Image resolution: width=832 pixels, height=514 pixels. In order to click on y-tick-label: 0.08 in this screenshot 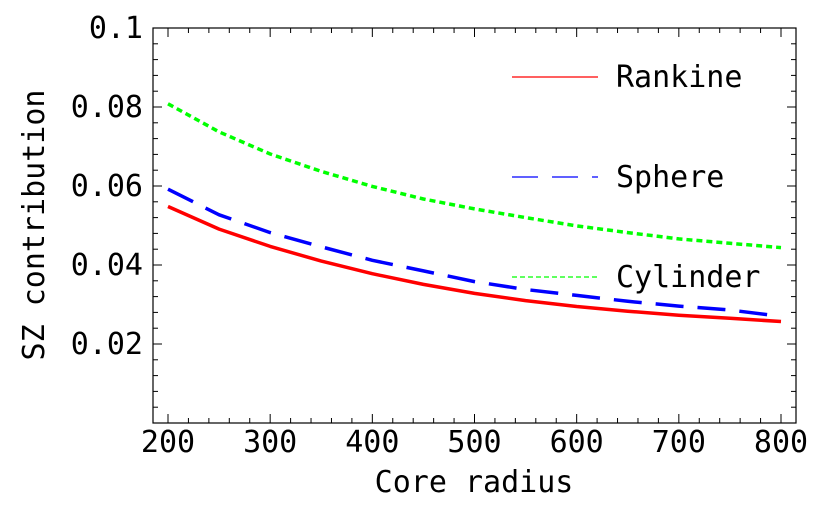, I will do `click(107, 107)`.